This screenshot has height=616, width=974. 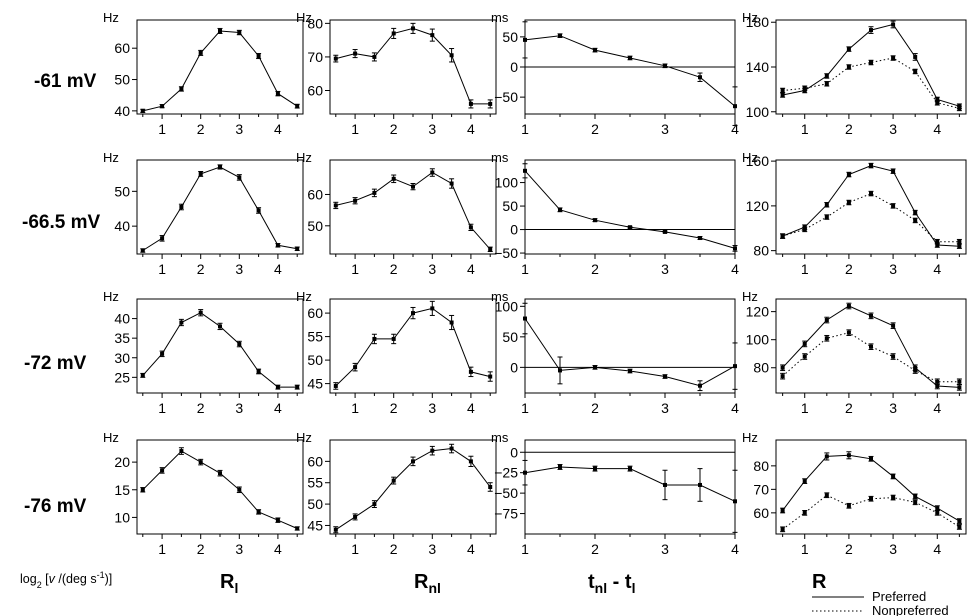 I want to click on panel-r3-c3: 1 2 3 4 60 70 80 Hz, so click(x=854, y=493).